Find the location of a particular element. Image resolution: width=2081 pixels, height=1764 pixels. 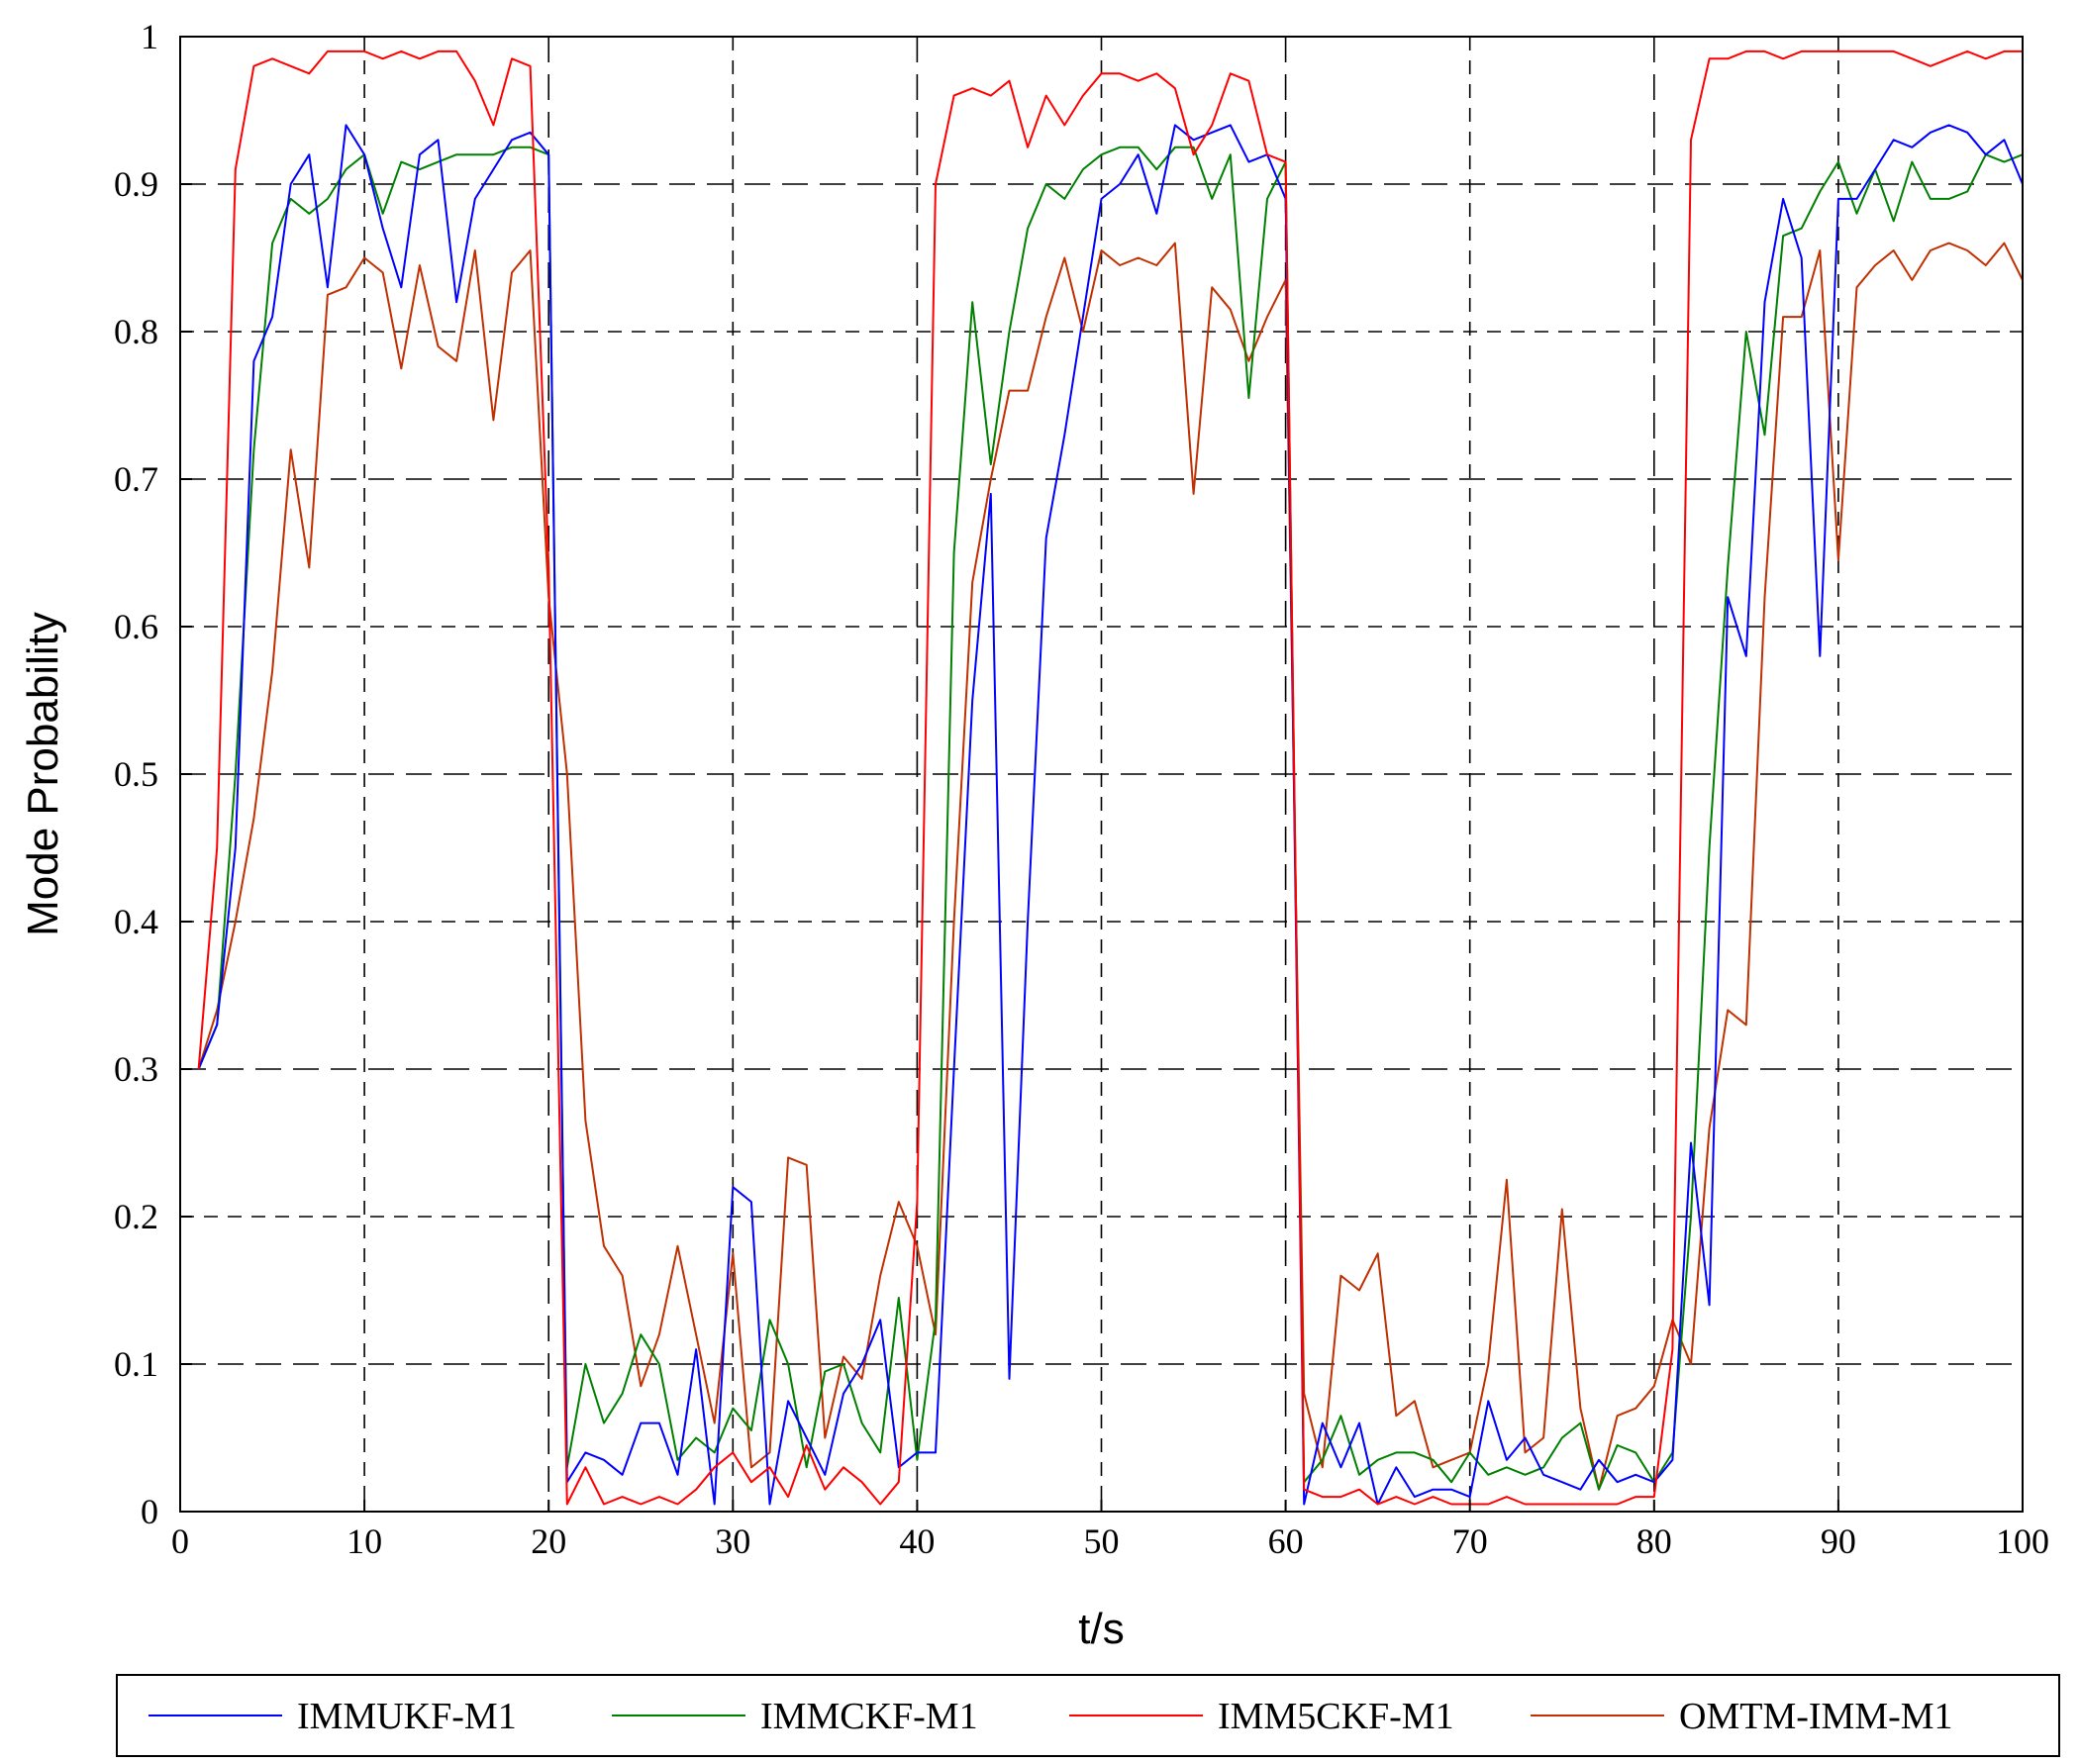

y-tick-label-0.6: 0.6 is located at coordinates (136, 626).